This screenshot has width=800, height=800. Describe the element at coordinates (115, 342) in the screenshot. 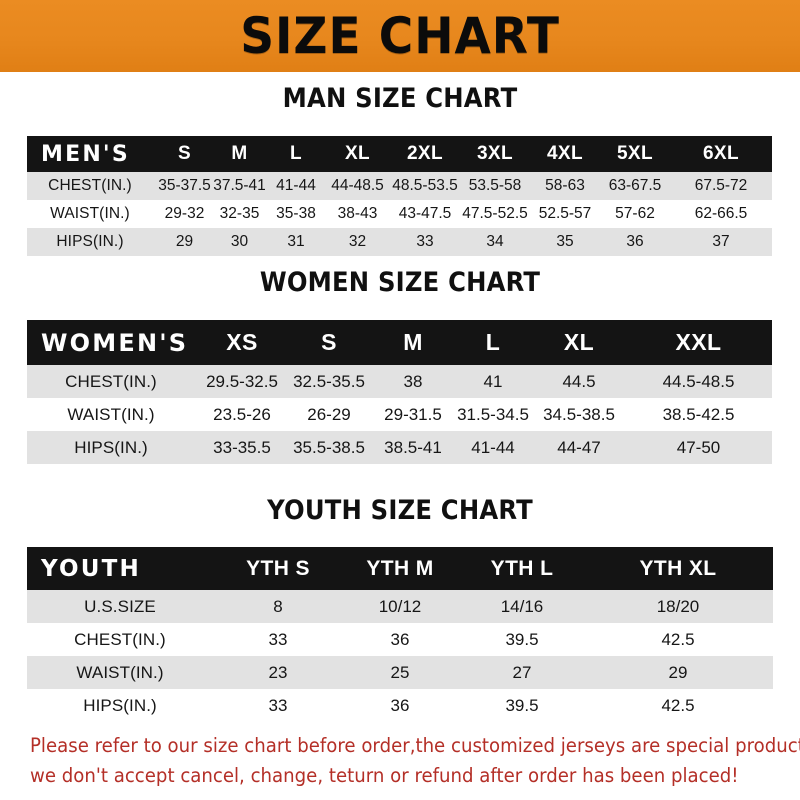

I see `women-corner-label: WOMEN'S` at that location.